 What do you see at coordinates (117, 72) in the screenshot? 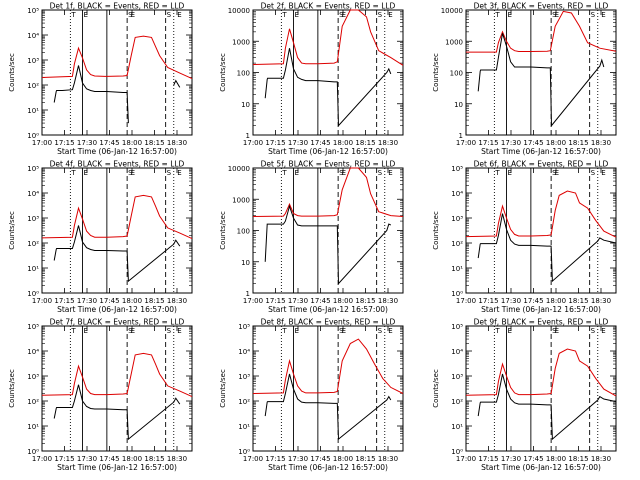
I see `plot-frame` at bounding box center [117, 72].